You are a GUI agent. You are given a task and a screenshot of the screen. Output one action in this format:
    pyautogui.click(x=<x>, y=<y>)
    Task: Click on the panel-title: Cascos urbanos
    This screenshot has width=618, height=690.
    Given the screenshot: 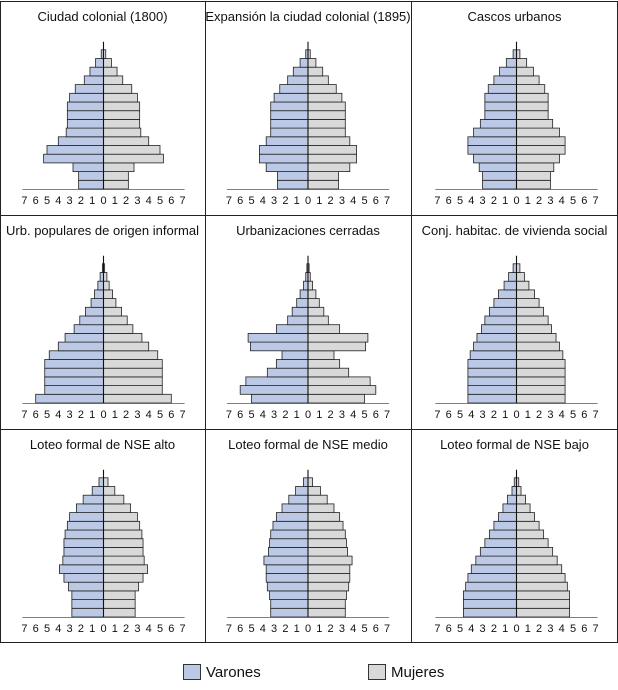 What is the action you would take?
    pyautogui.click(x=515, y=16)
    